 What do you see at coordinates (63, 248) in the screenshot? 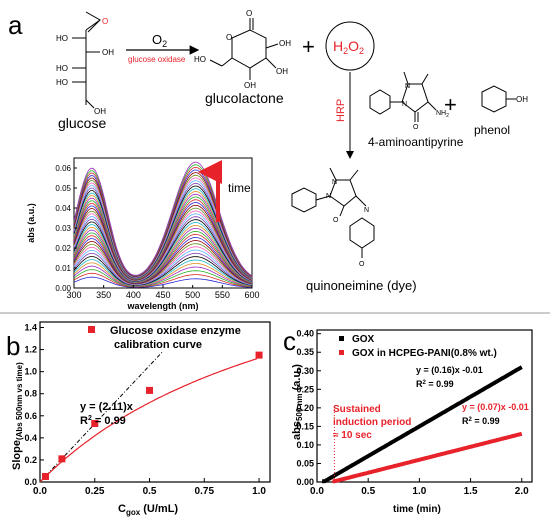
I see `spectra-y-tick-label: 0.02` at bounding box center [63, 248].